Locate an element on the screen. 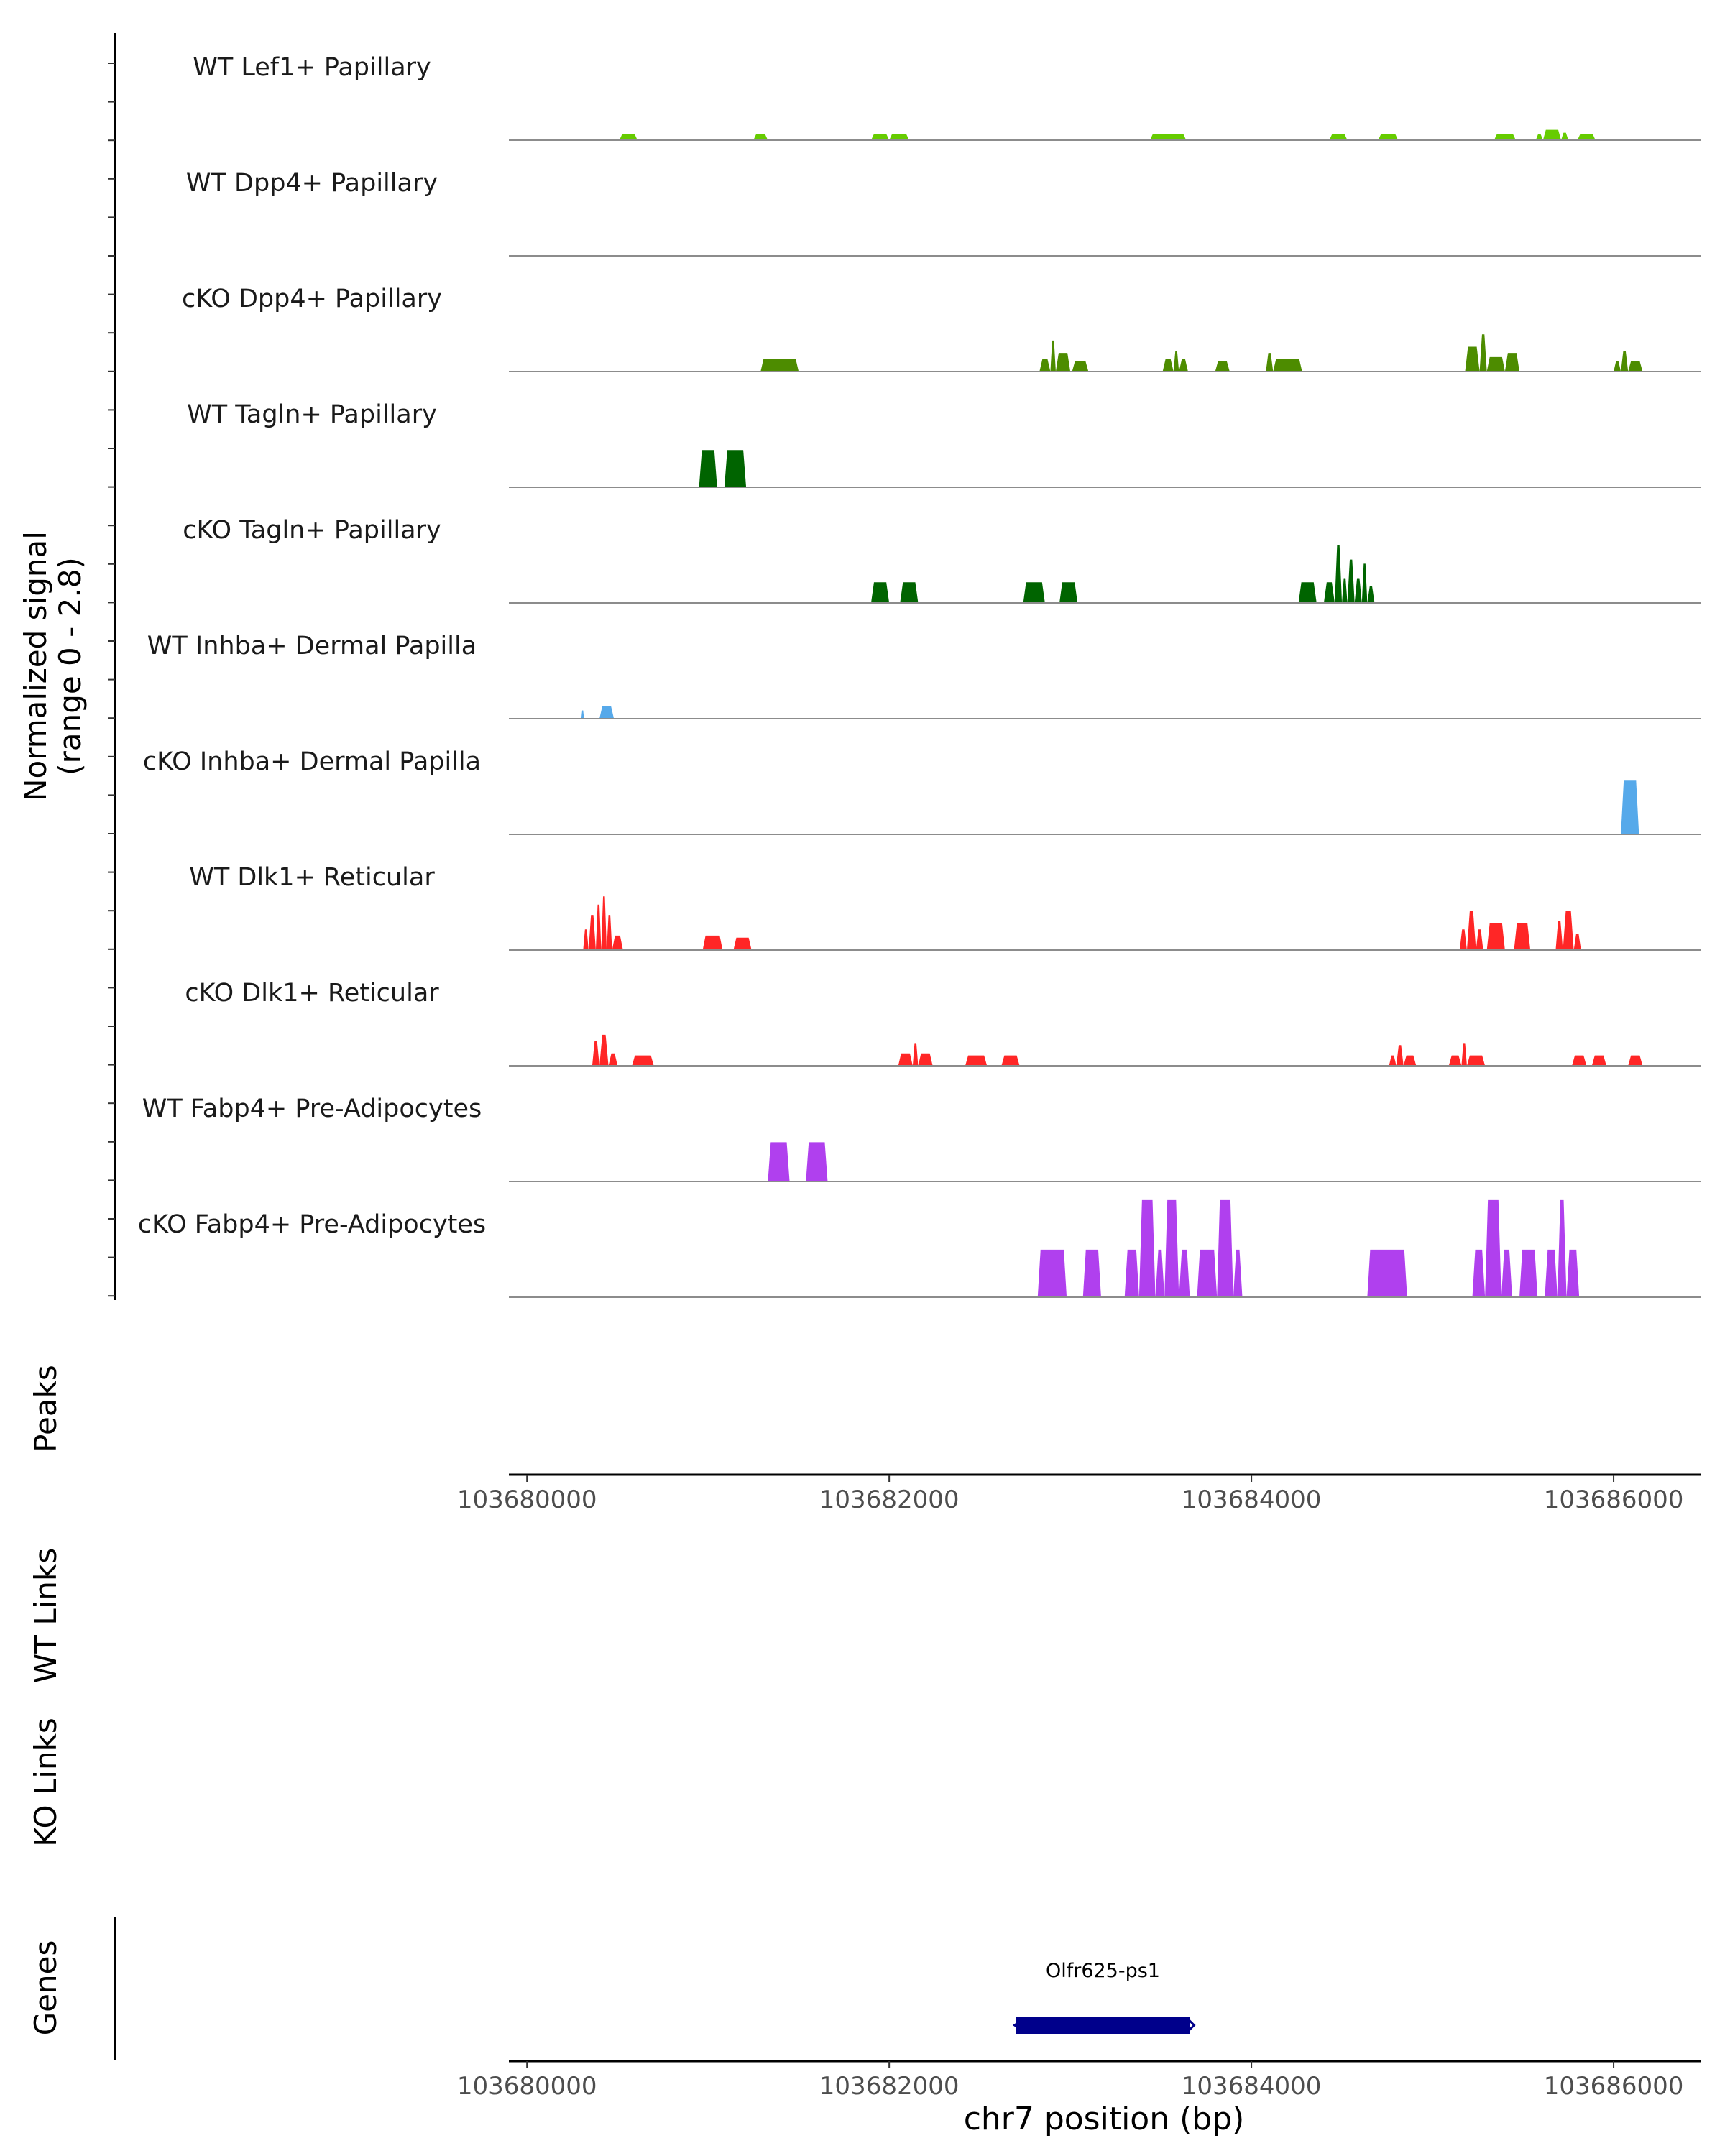 The height and width of the screenshot is (2156, 1725). track-label: cKO Tagln+ Papillary is located at coordinates (312, 530).